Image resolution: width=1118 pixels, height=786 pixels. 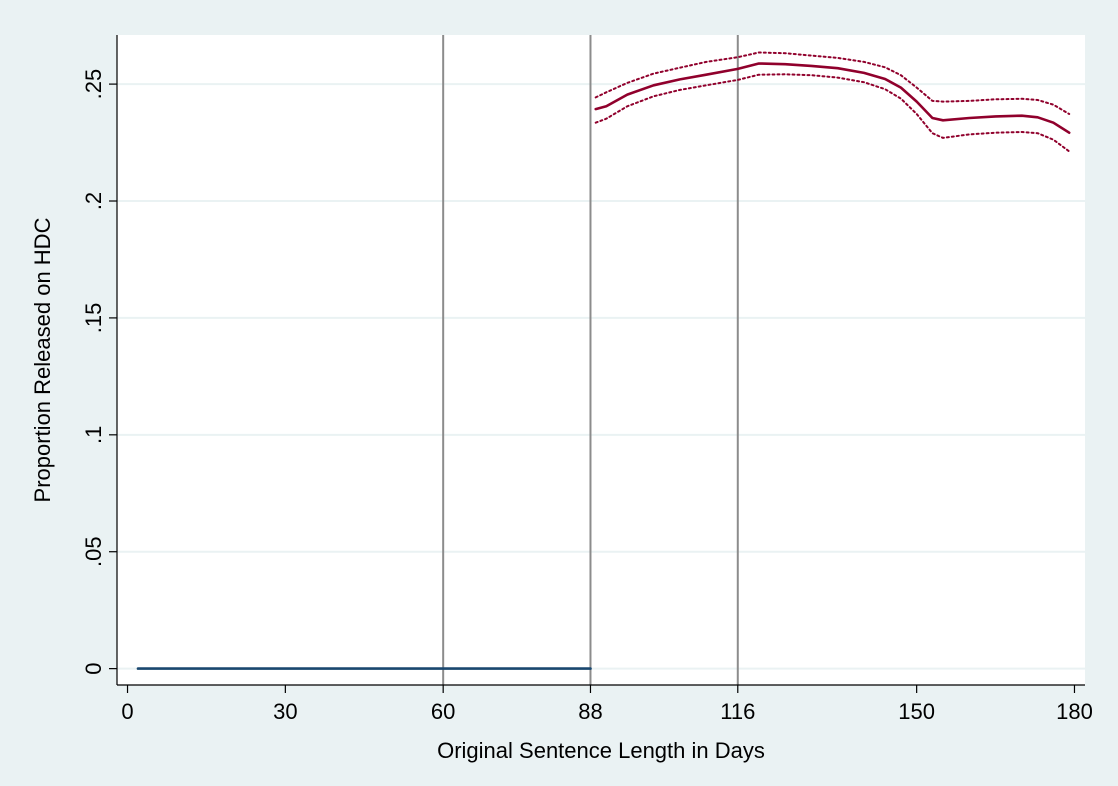 What do you see at coordinates (737, 711) in the screenshot?
I see `x-tick-label-4: 116` at bounding box center [737, 711].